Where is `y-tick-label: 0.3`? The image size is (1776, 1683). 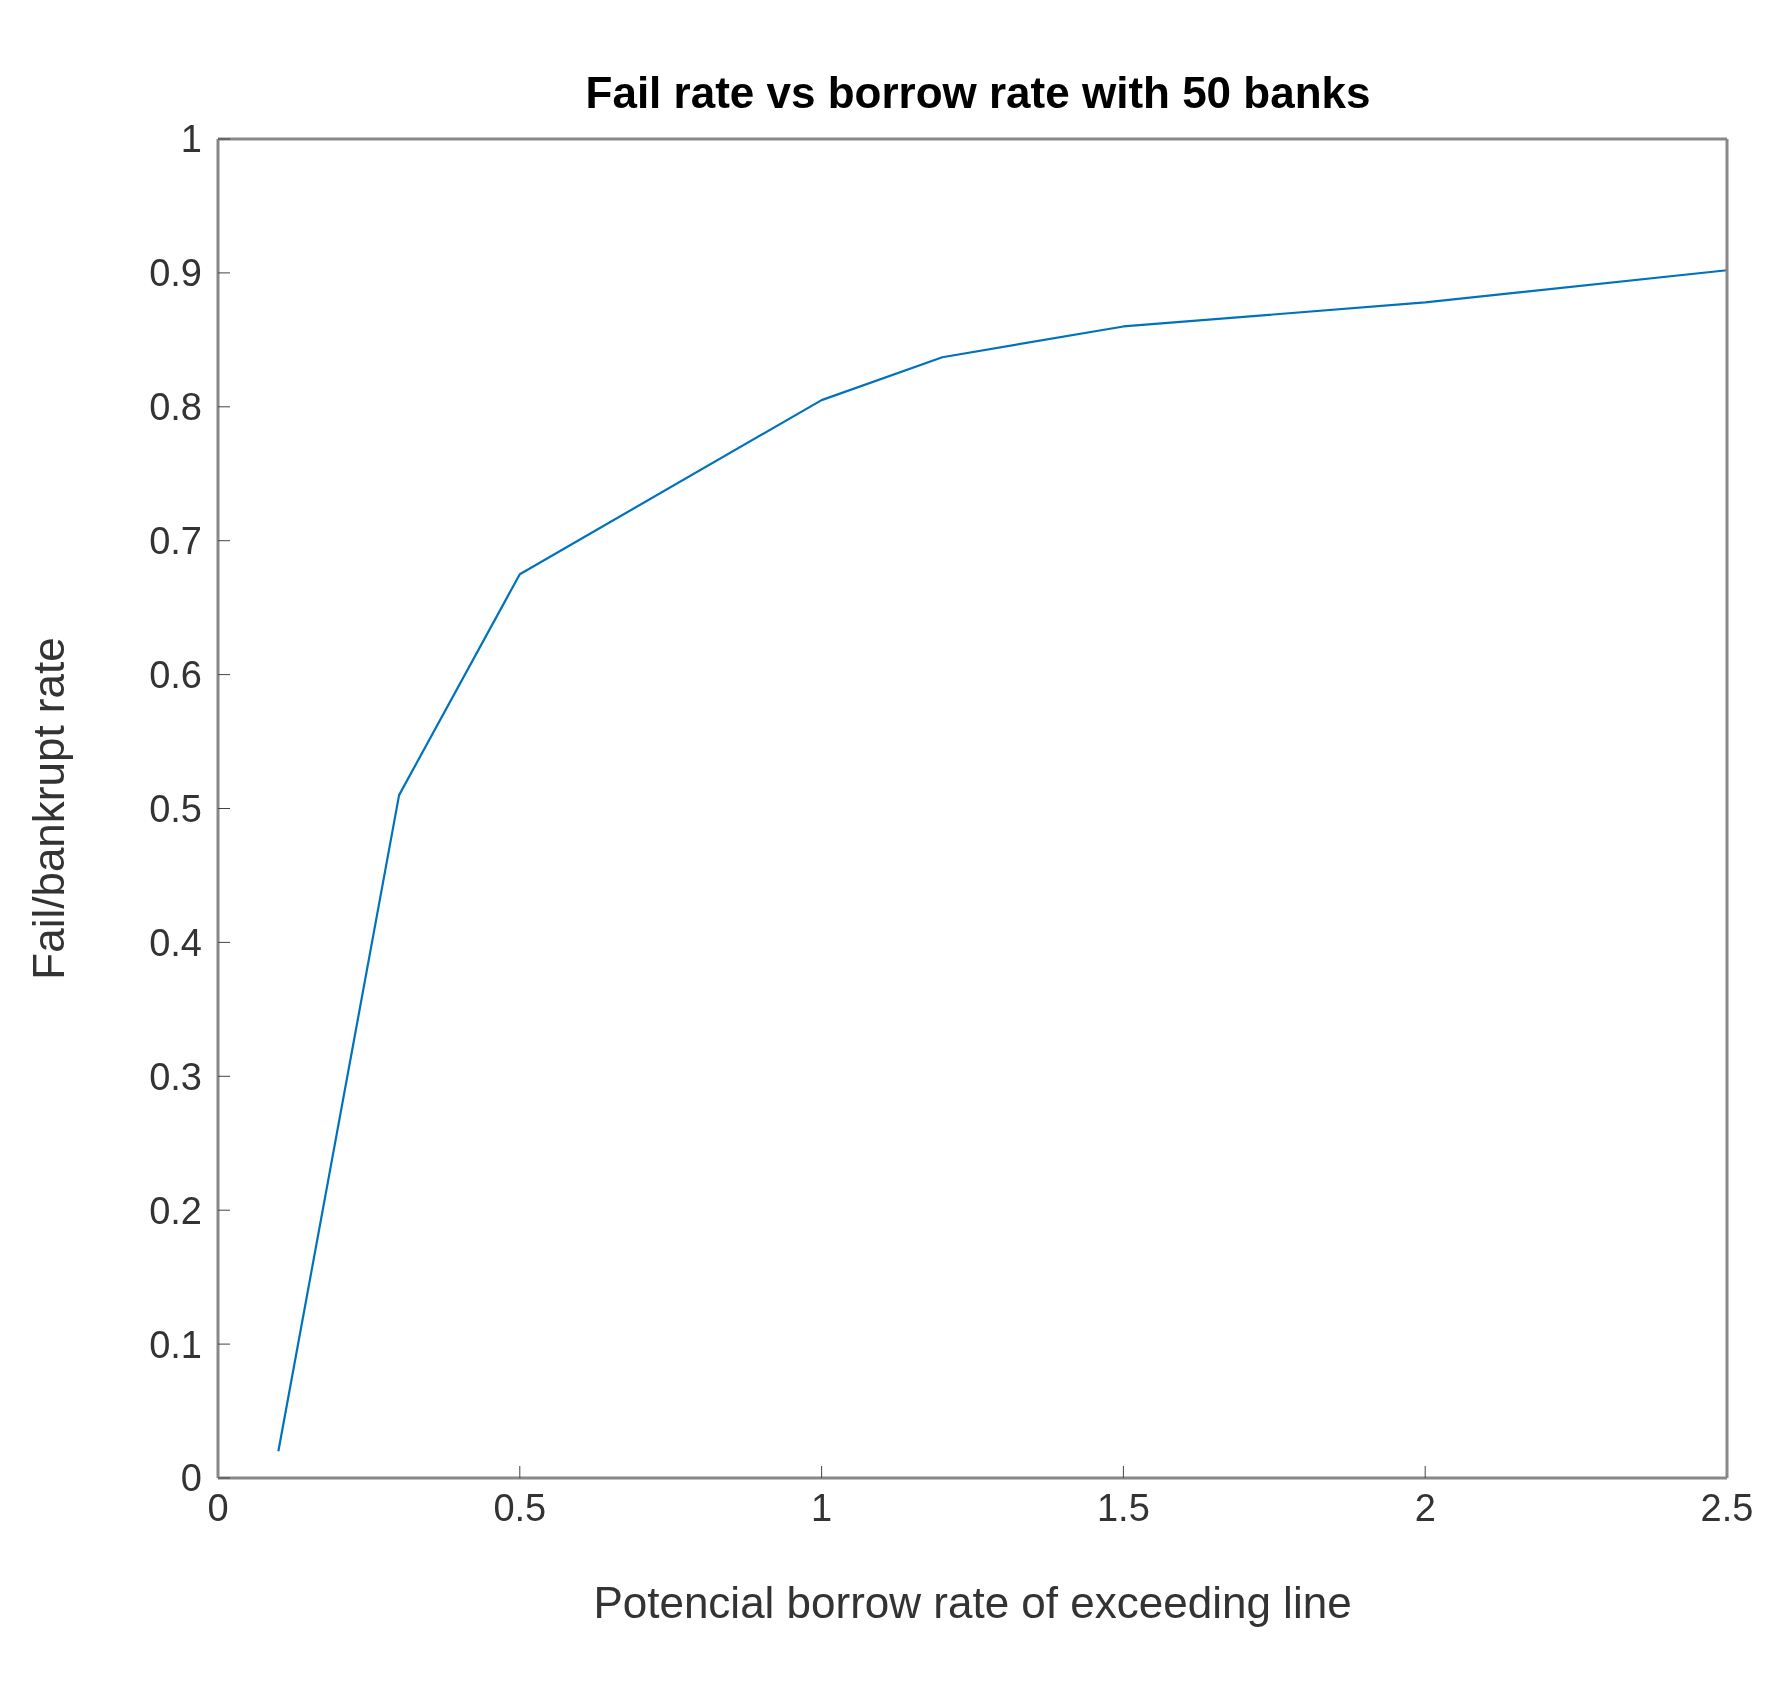 y-tick-label: 0.3 is located at coordinates (175, 1076).